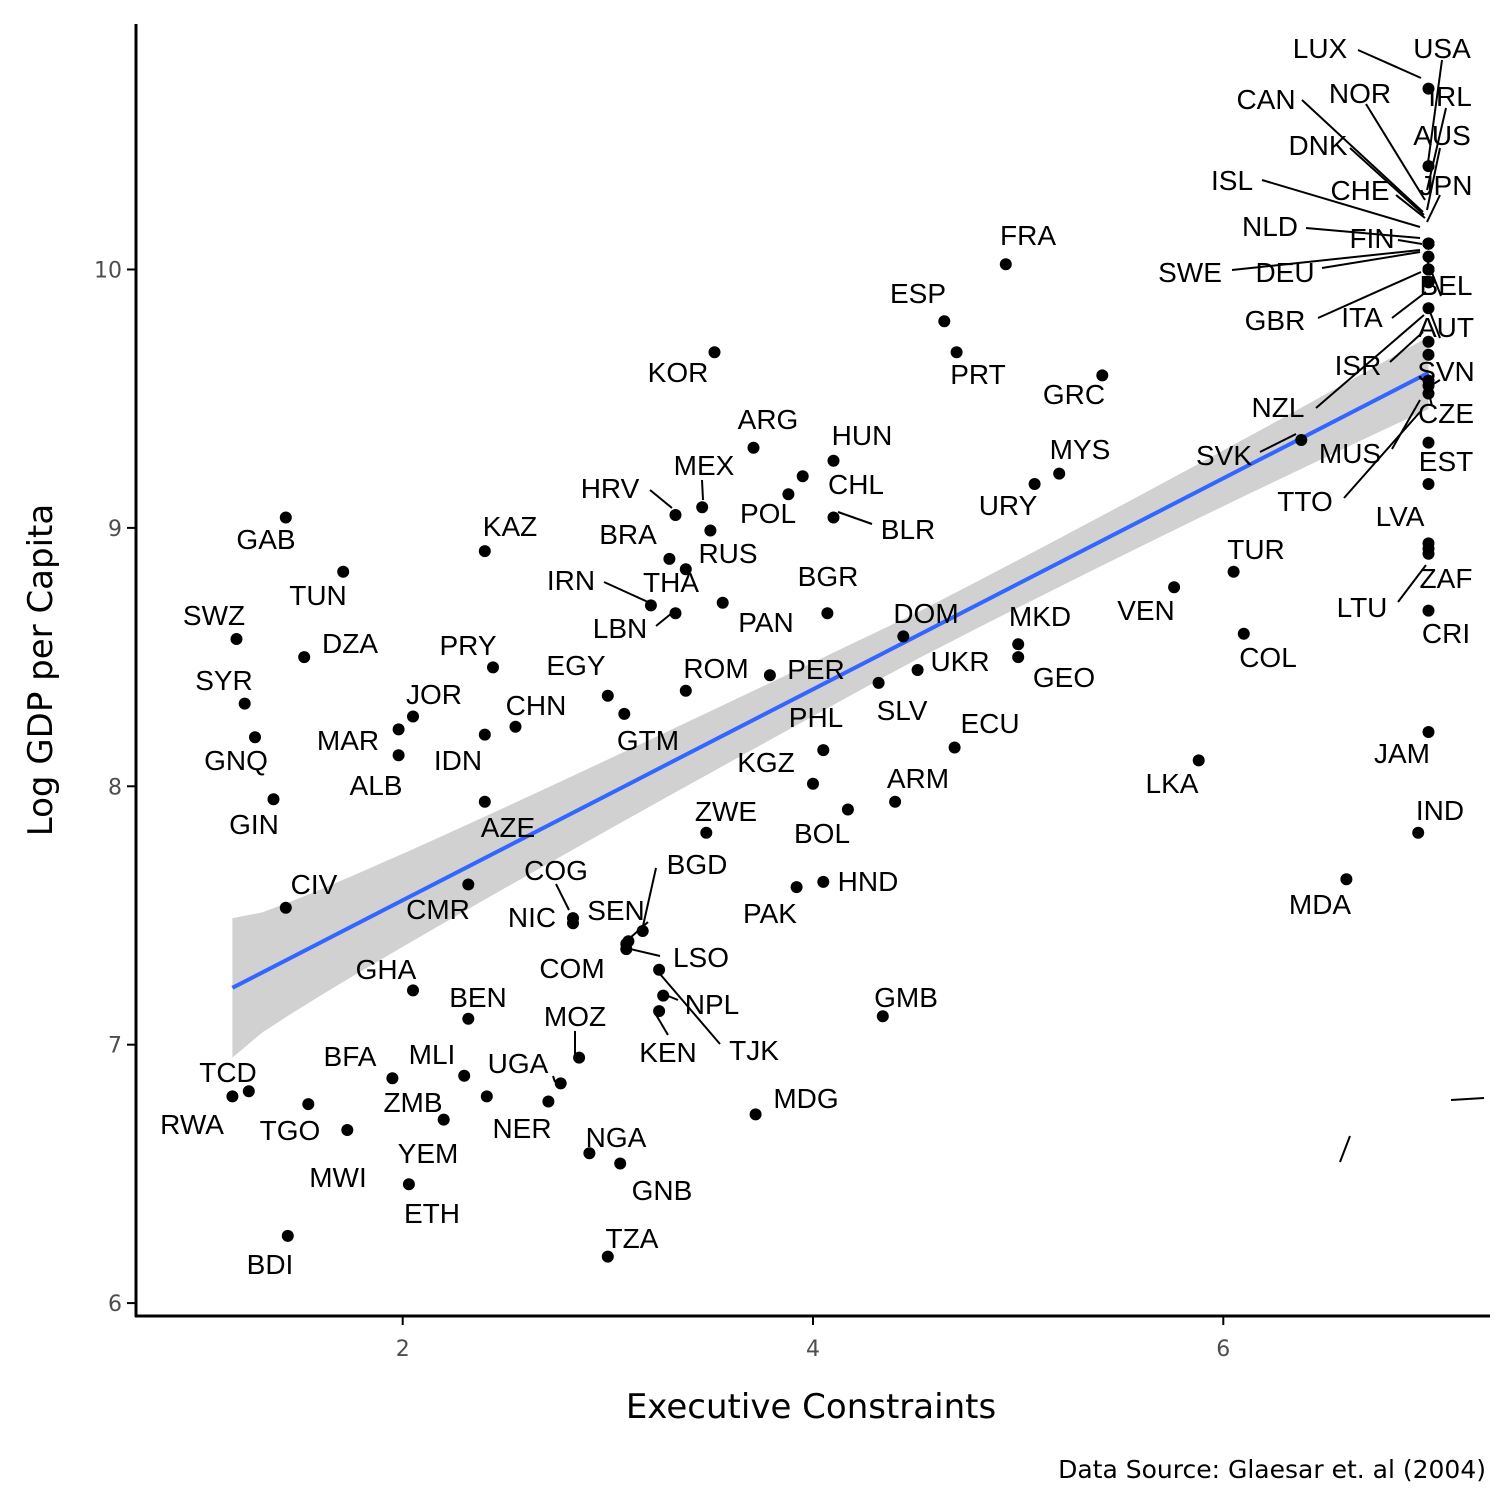  Describe the element at coordinates (685, 569) in the screenshot. I see `data-point-tha` at that location.